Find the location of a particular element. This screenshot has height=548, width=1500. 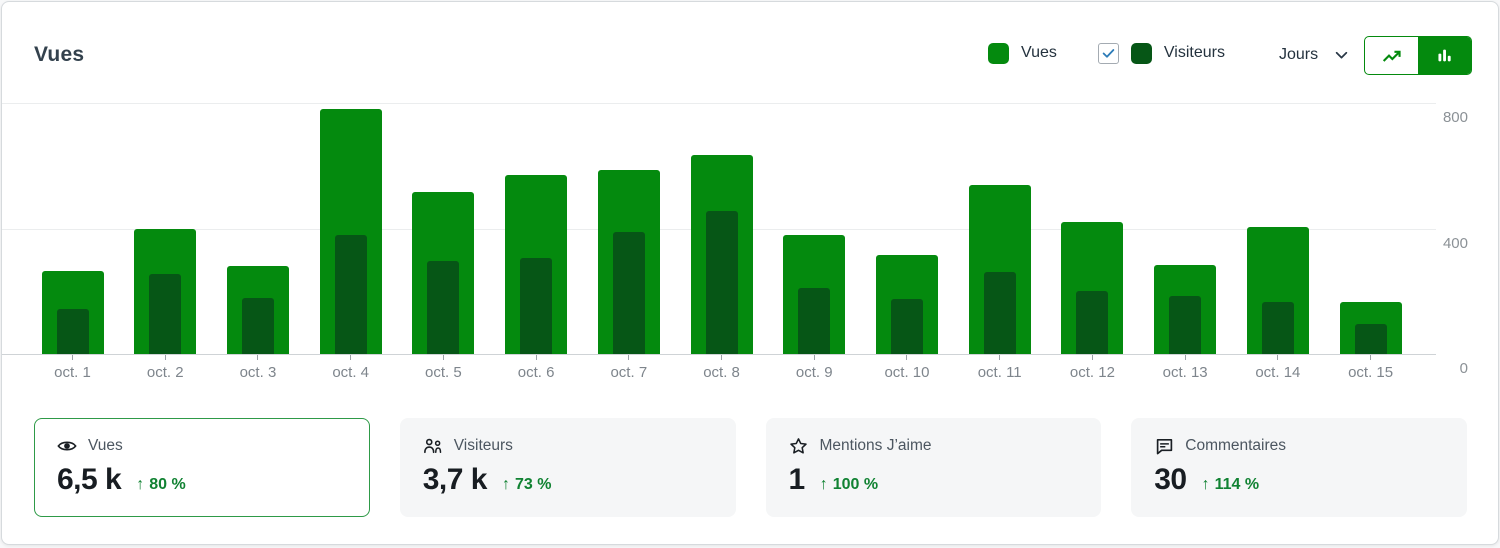

stat-delta: ↑ 100 % is located at coordinates (849, 485).